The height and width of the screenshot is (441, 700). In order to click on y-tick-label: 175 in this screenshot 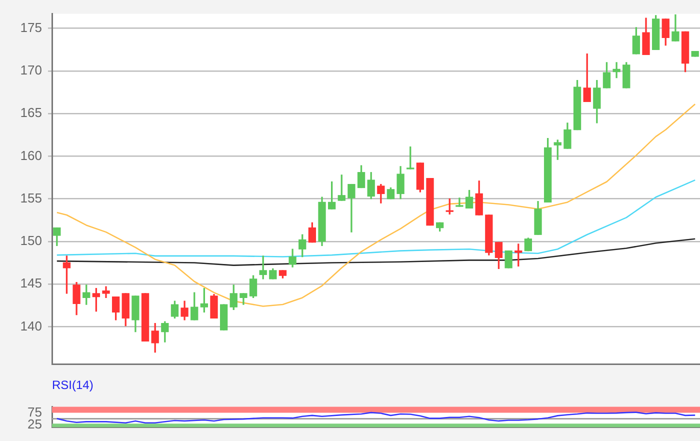, I will do `click(31, 27)`.